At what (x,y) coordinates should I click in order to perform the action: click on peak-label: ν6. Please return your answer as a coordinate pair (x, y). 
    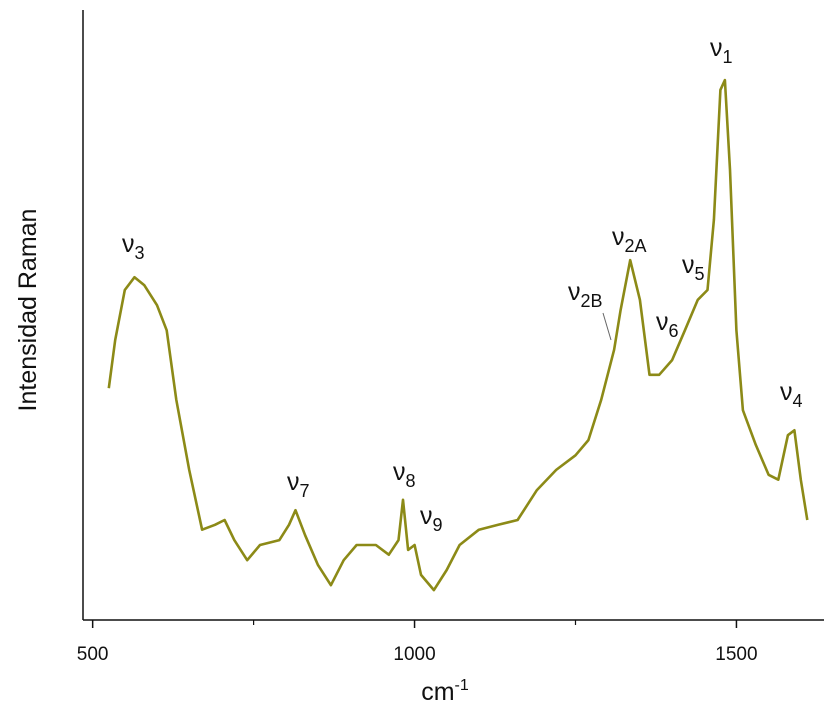
    Looking at the image, I should click on (667, 324).